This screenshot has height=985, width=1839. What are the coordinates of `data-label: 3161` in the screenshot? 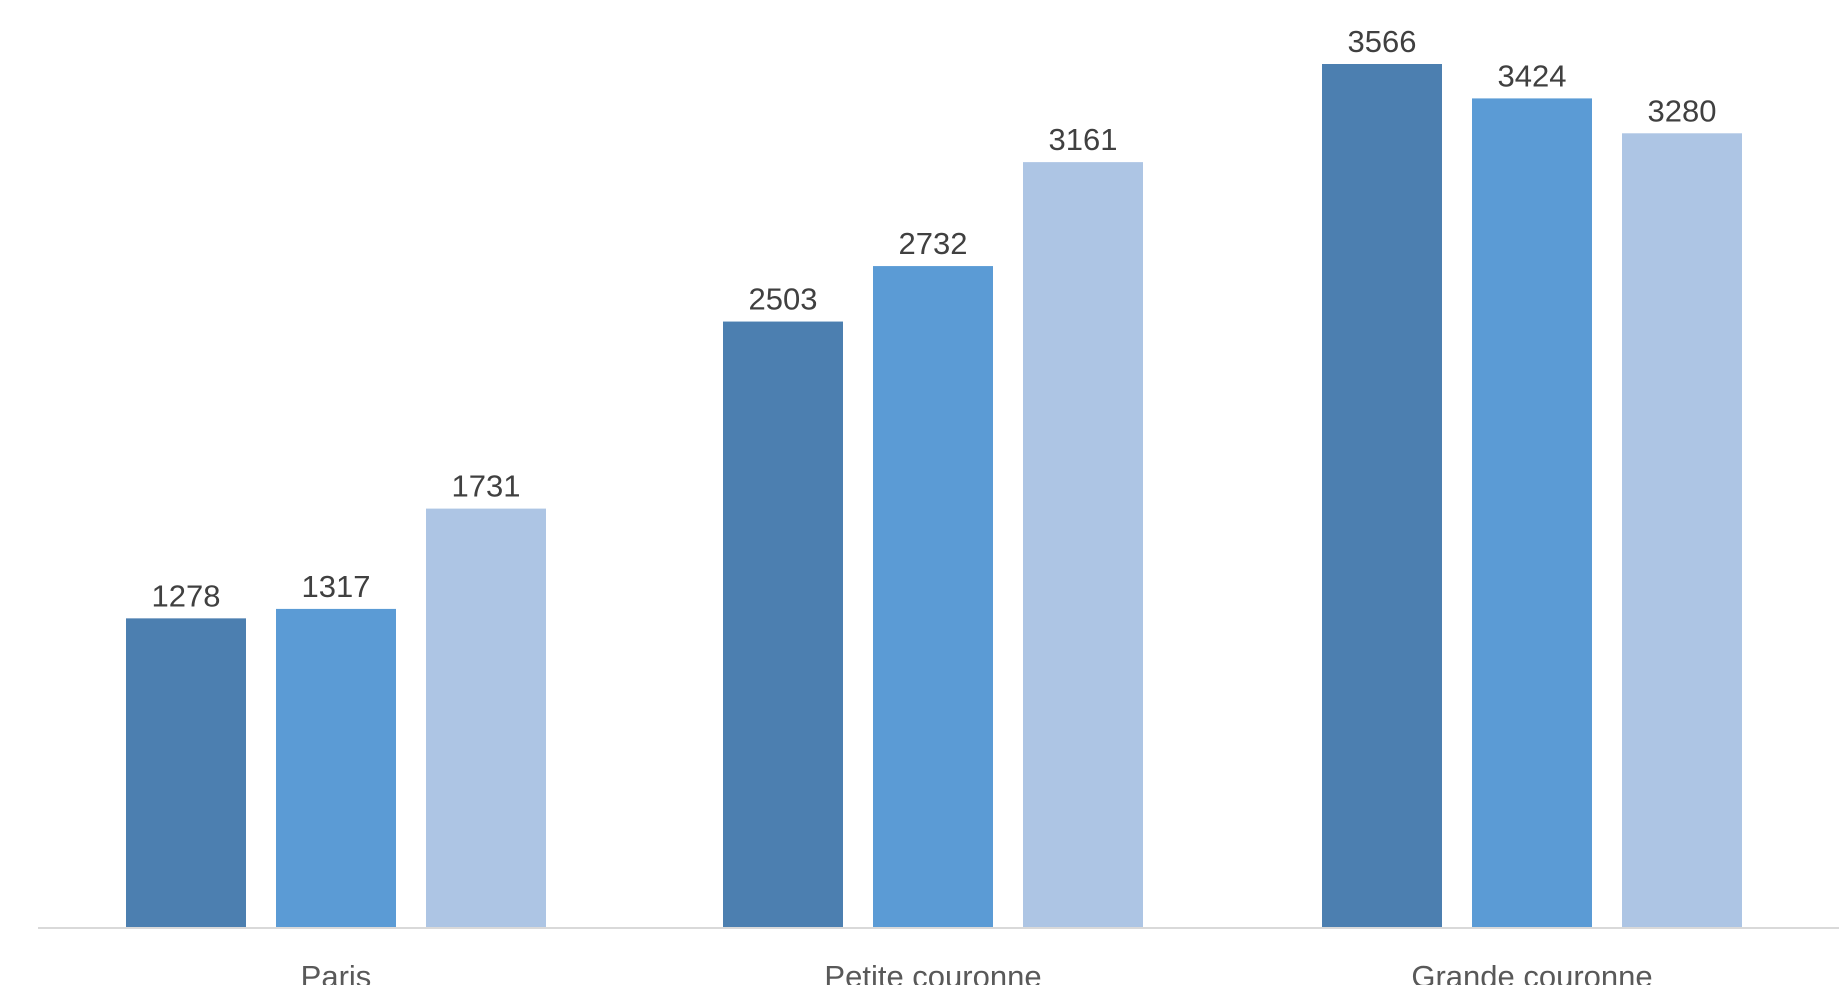 It's located at (1083, 139).